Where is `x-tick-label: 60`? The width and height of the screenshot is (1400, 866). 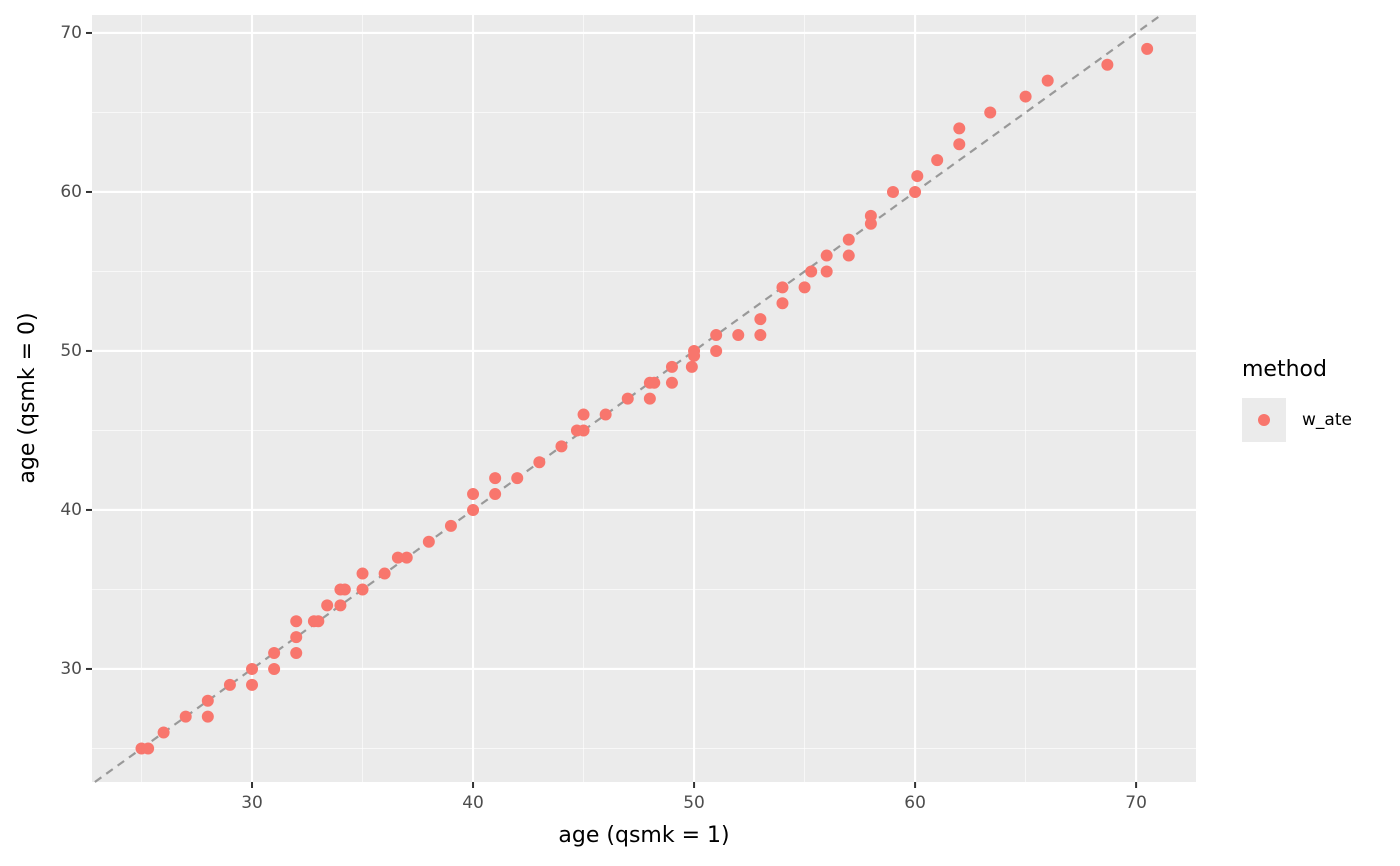 x-tick-label: 60 is located at coordinates (915, 803).